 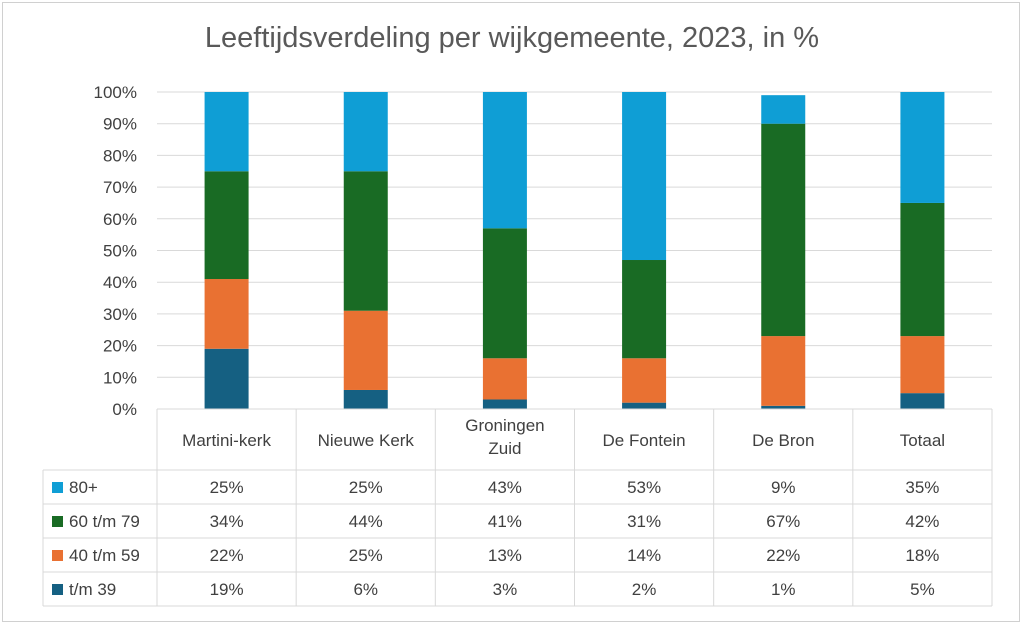 What do you see at coordinates (504, 425) in the screenshot?
I see `category-label: Groningen` at bounding box center [504, 425].